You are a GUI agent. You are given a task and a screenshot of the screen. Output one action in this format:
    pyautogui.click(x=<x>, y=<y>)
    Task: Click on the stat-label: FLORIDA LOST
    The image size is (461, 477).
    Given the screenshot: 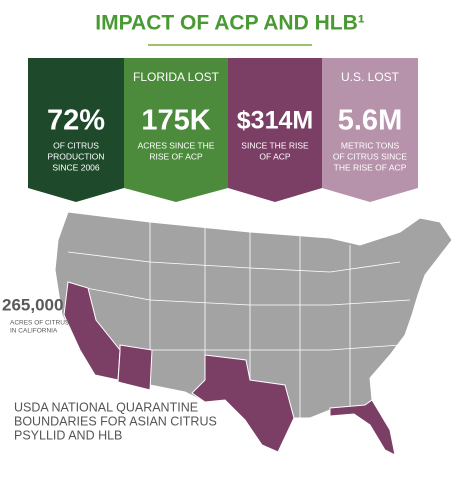 What is the action you would take?
    pyautogui.click(x=176, y=77)
    